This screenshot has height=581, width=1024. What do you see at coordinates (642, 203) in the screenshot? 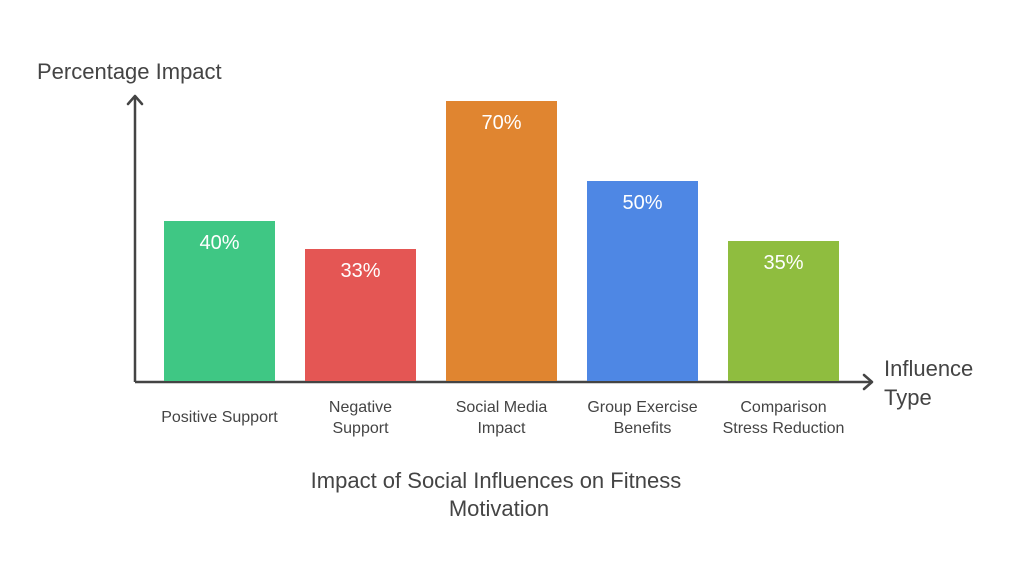
I see `value-label-4: 50%` at bounding box center [642, 203].